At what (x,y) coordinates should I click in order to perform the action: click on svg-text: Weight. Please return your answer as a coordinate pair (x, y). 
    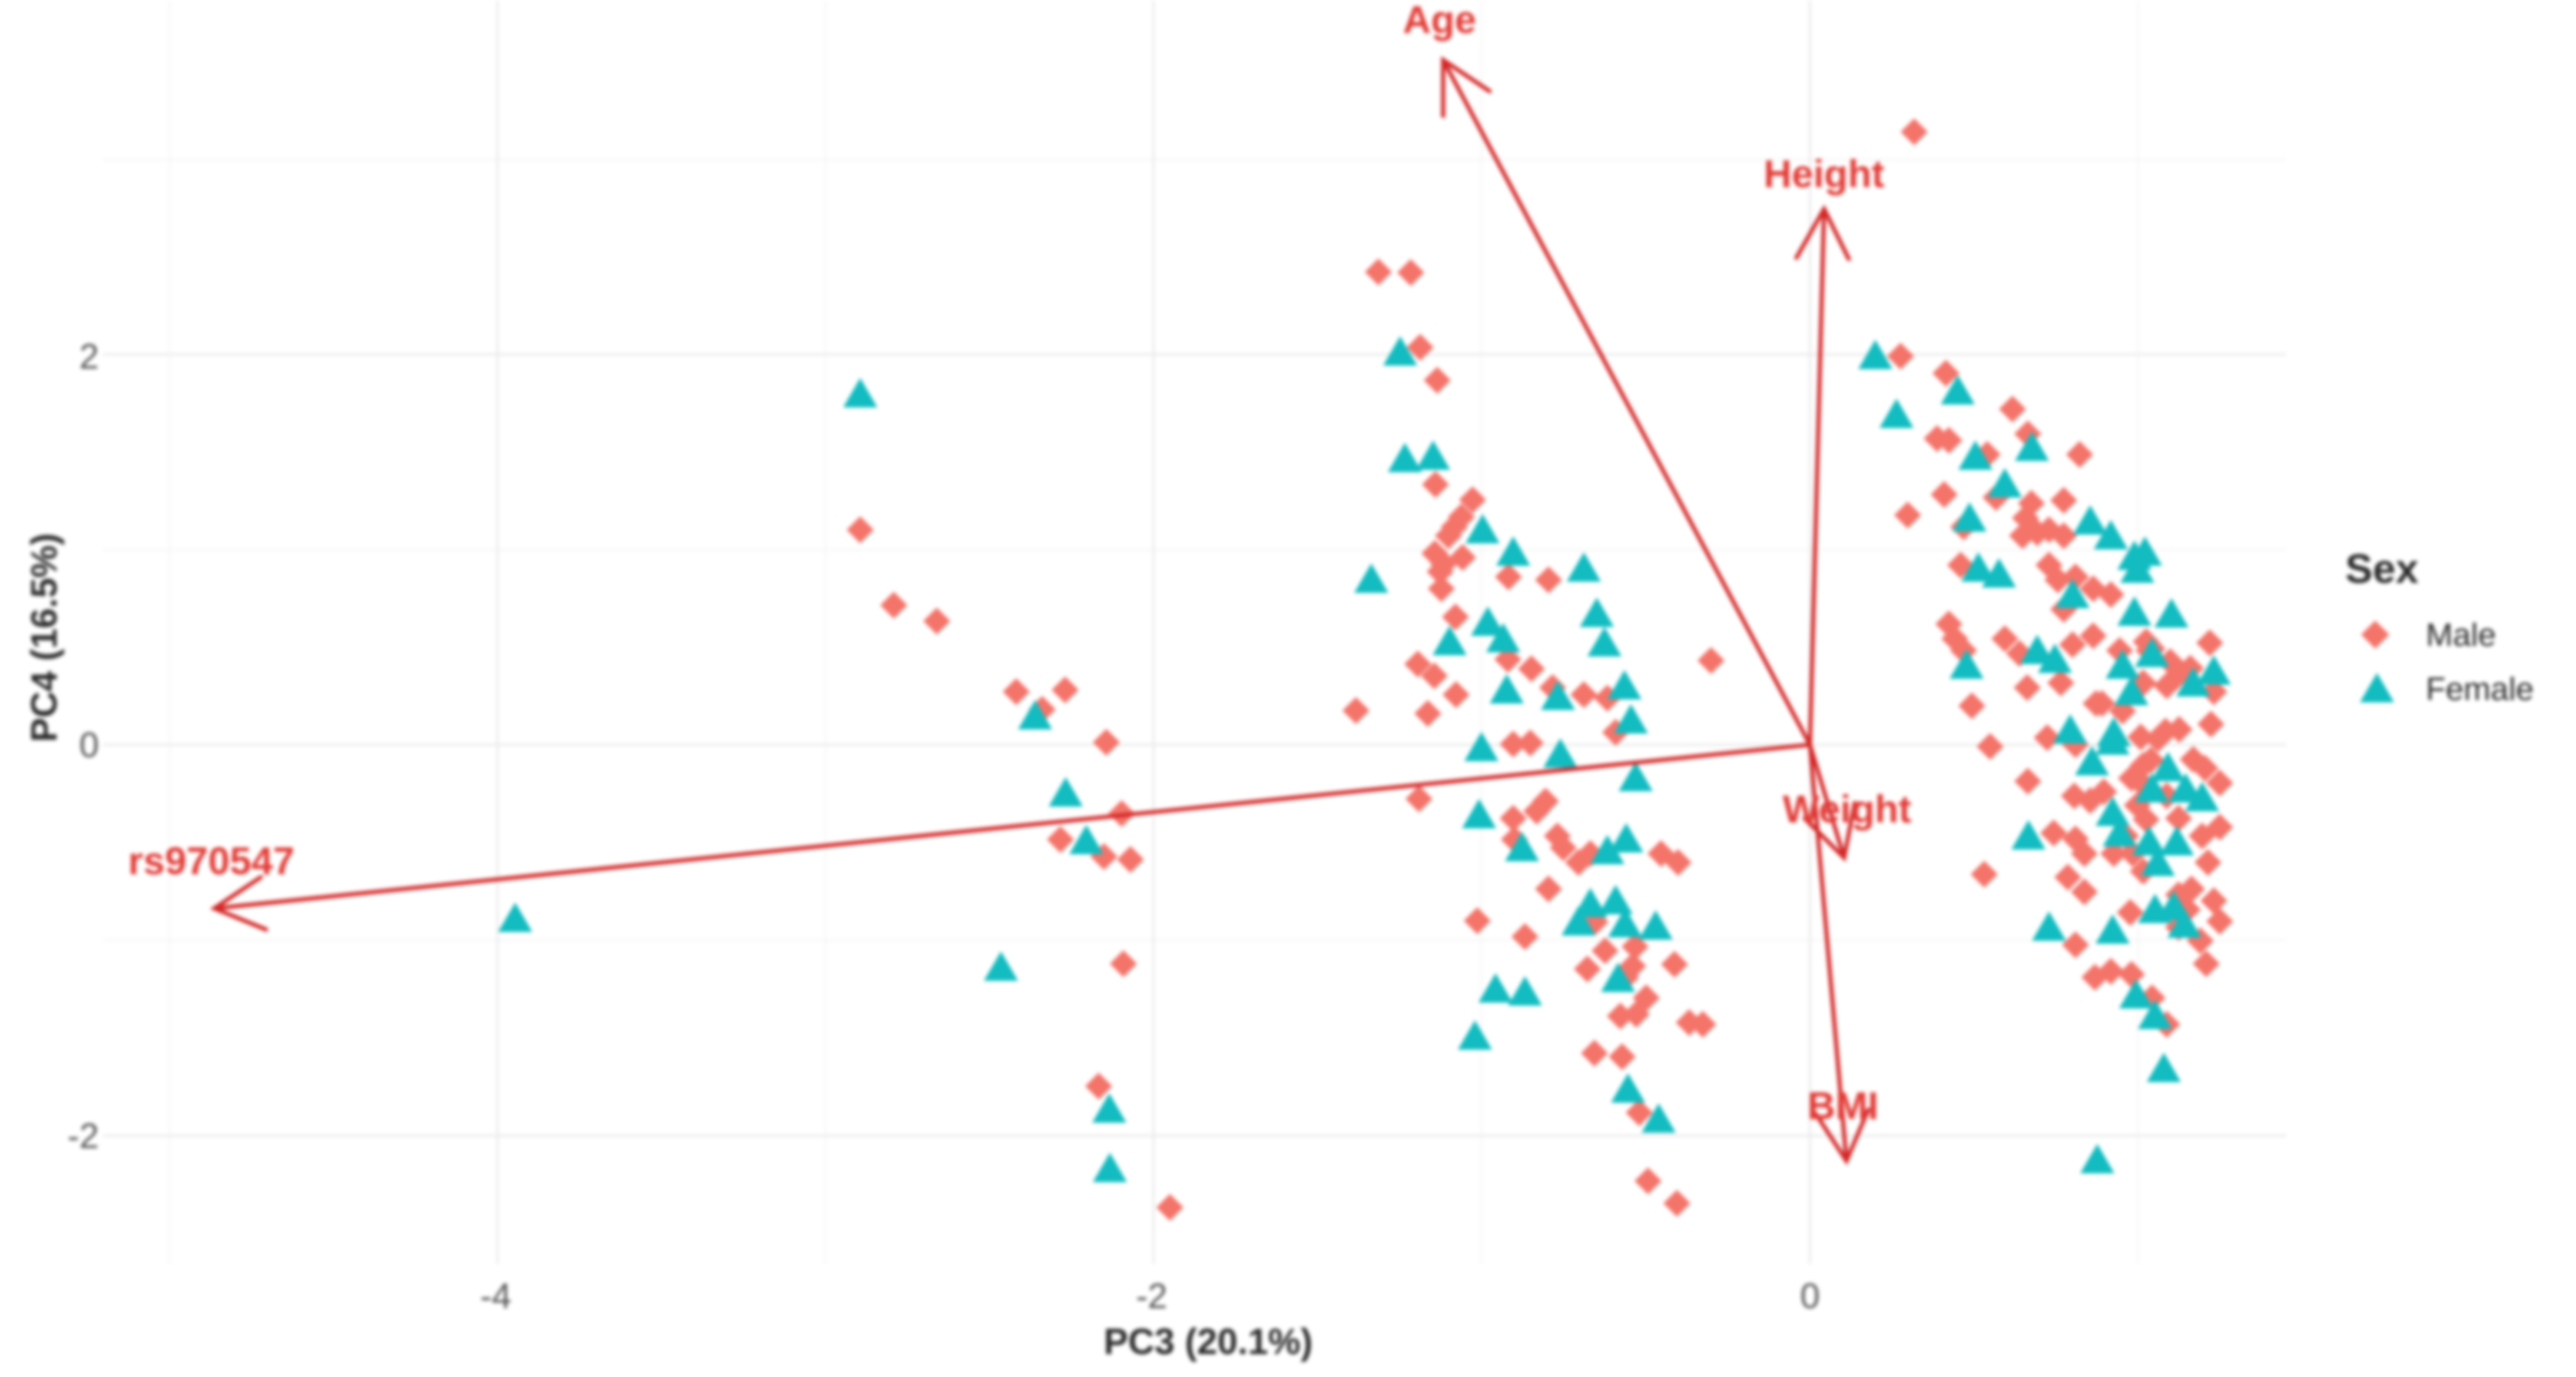
    Looking at the image, I should click on (1847, 809).